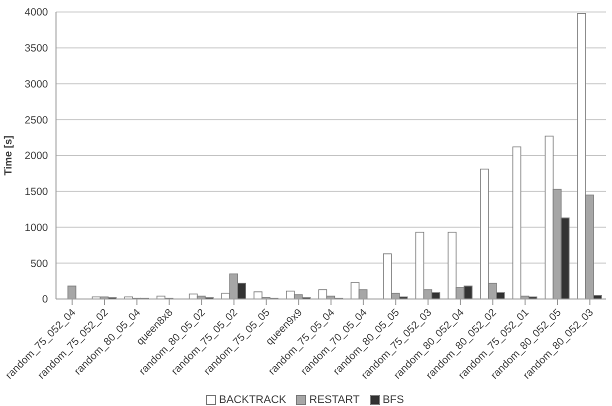 This screenshot has height=406, width=612. I want to click on legend-label: BFS, so click(393, 400).